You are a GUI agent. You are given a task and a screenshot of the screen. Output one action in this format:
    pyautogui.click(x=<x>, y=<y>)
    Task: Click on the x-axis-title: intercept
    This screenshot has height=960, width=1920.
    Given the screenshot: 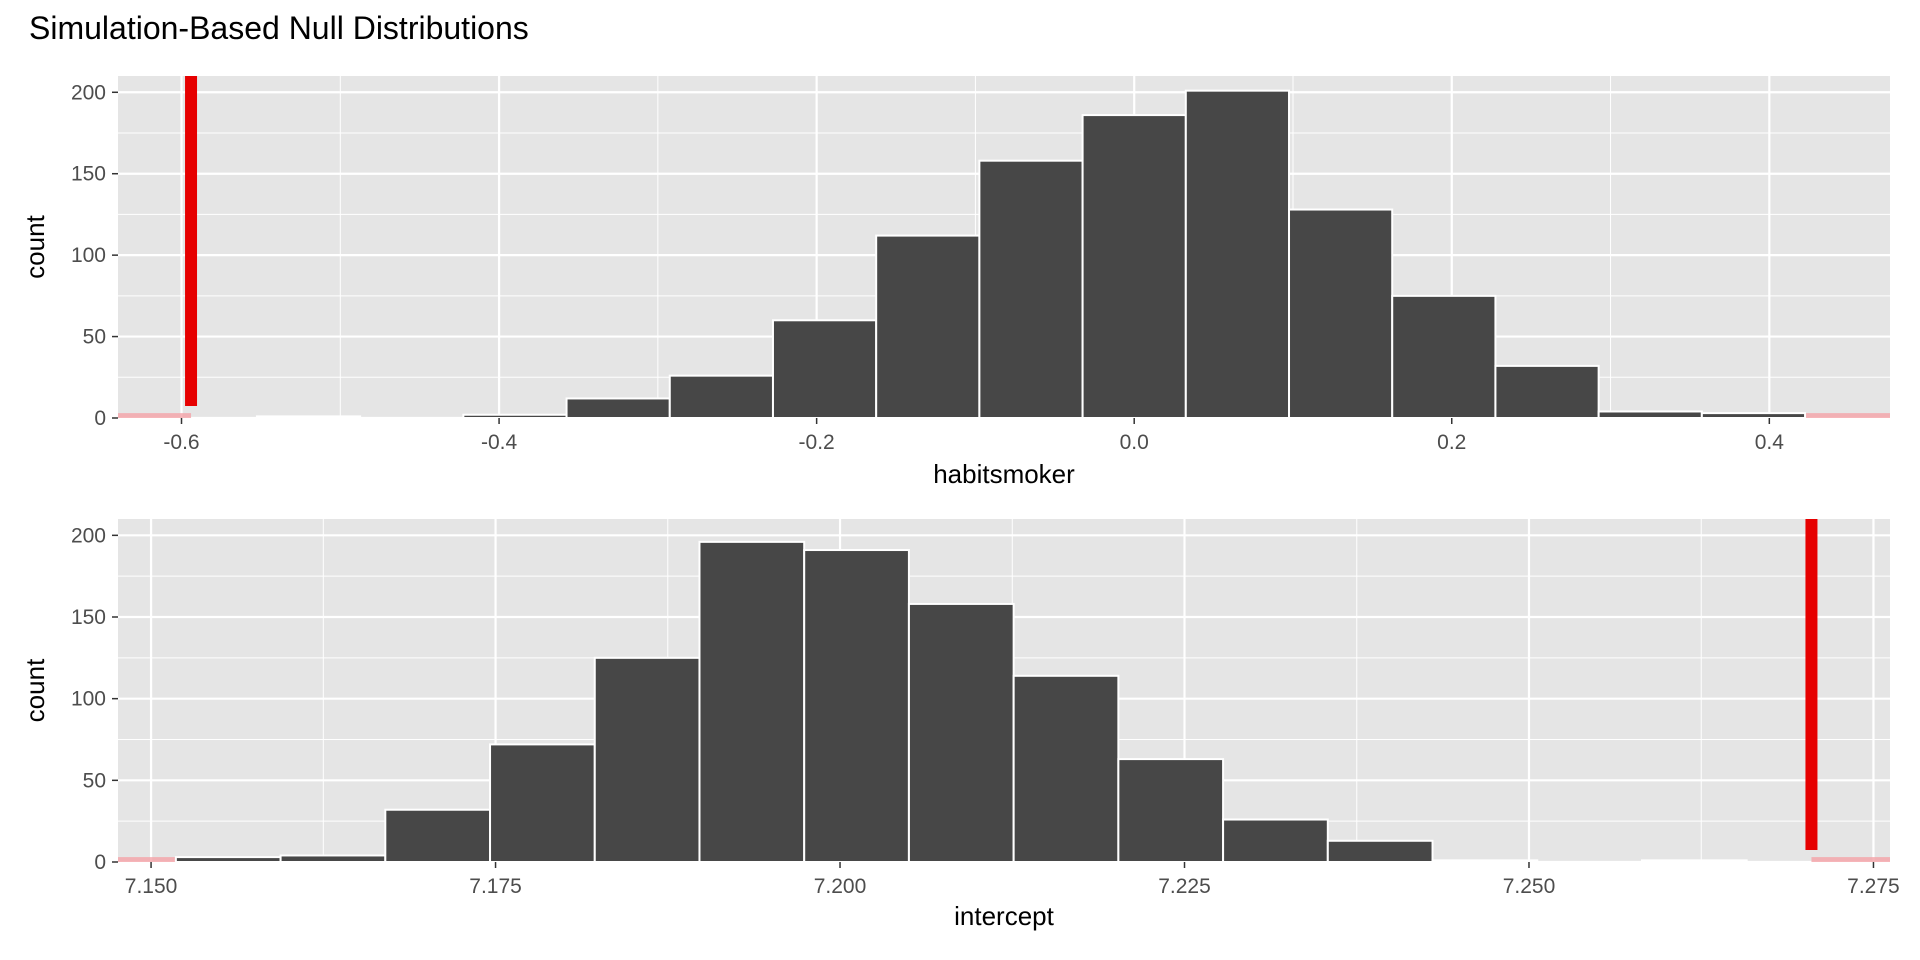 What is the action you would take?
    pyautogui.click(x=1004, y=916)
    